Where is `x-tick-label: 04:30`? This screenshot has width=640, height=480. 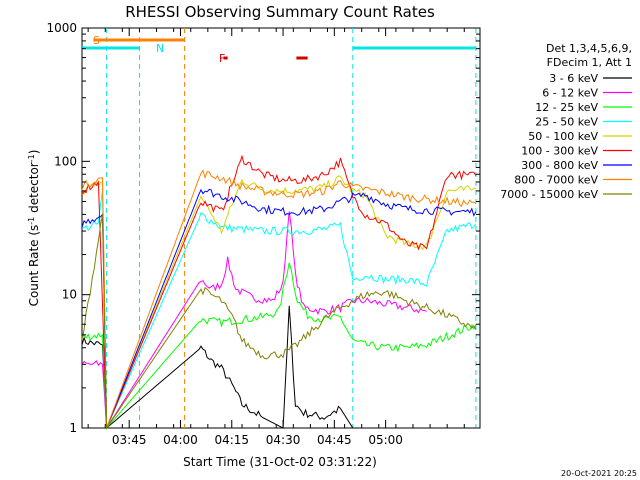 x-tick-label: 04:30 is located at coordinates (283, 440).